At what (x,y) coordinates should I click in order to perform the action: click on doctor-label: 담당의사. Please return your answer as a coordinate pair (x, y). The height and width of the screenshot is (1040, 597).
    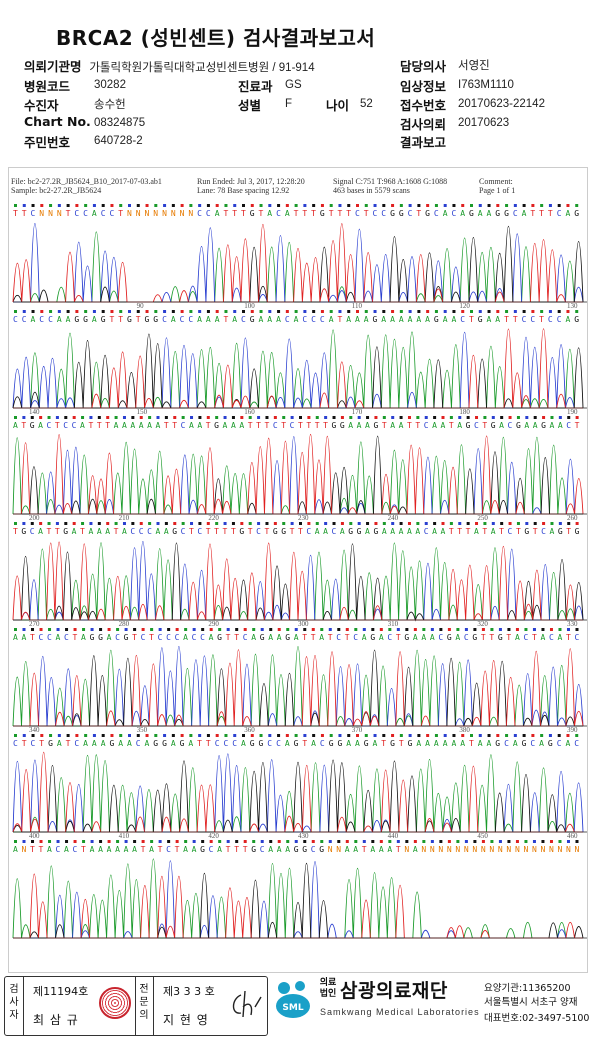
    Looking at the image, I should click on (423, 66).